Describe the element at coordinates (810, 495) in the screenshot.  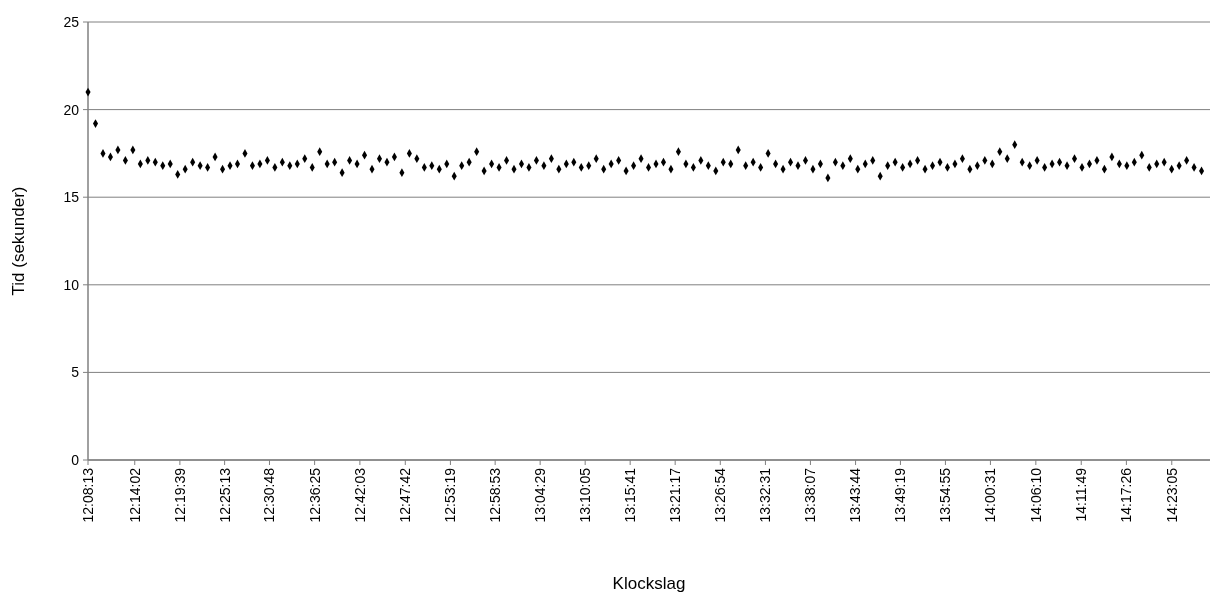
I see `x-tick-label: 13:38:07` at that location.